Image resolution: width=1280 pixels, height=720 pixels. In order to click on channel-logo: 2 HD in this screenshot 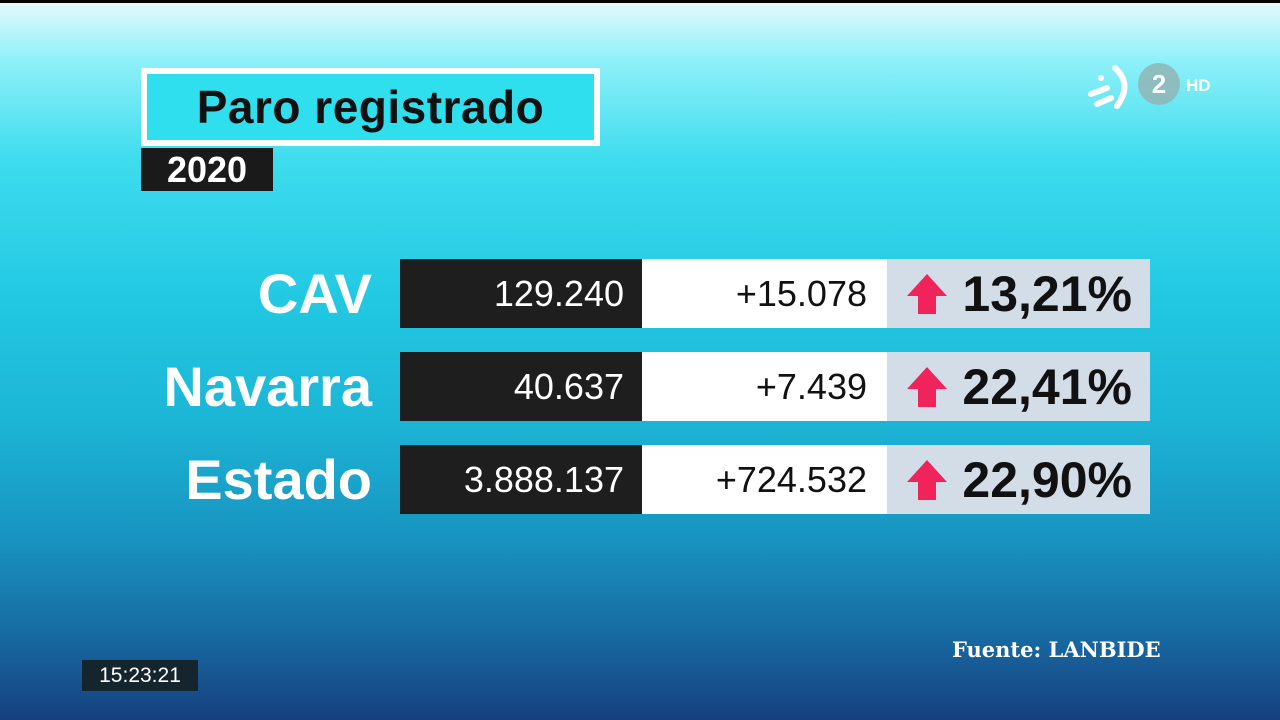, I will do `click(1149, 86)`.